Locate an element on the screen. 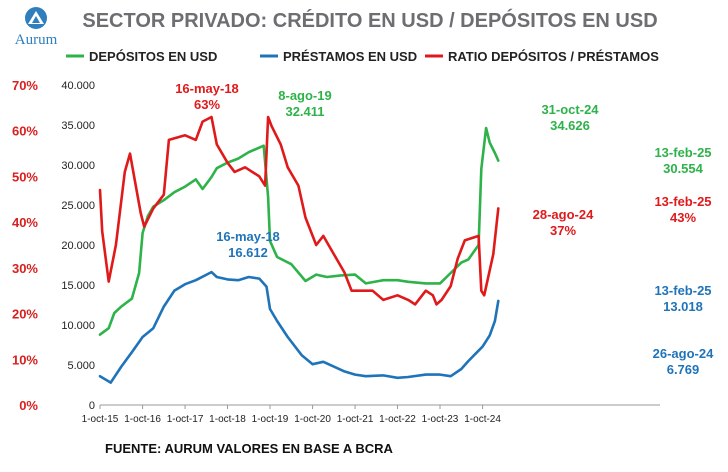 Image resolution: width=728 pixels, height=472 pixels. y-left-tick-label: 50% is located at coordinates (25, 176).